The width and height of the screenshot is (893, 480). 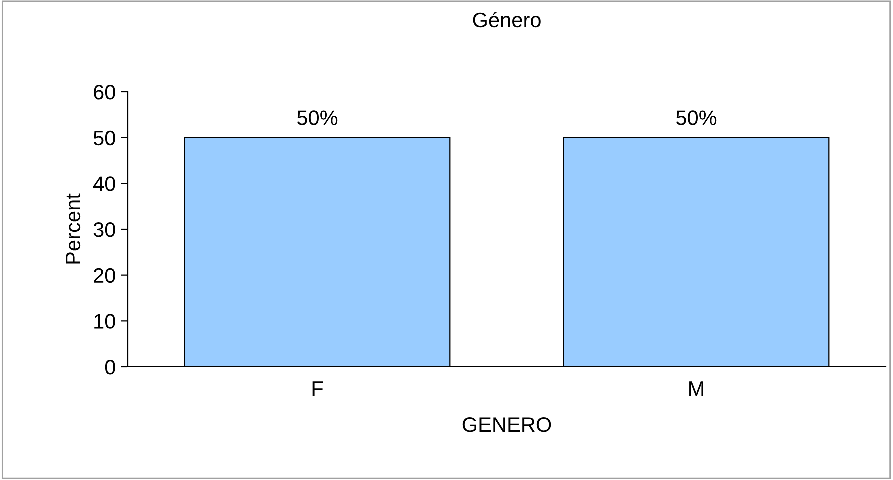 I want to click on chart-title: Género, so click(x=507, y=20).